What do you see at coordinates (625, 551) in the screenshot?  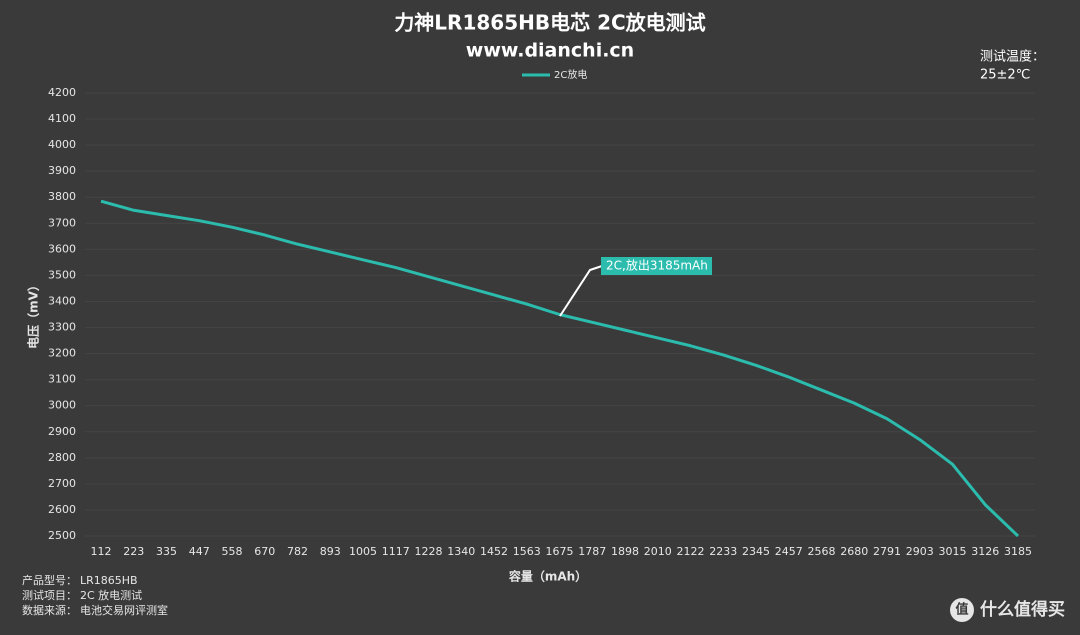 I see `x-tick-label: 1898` at bounding box center [625, 551].